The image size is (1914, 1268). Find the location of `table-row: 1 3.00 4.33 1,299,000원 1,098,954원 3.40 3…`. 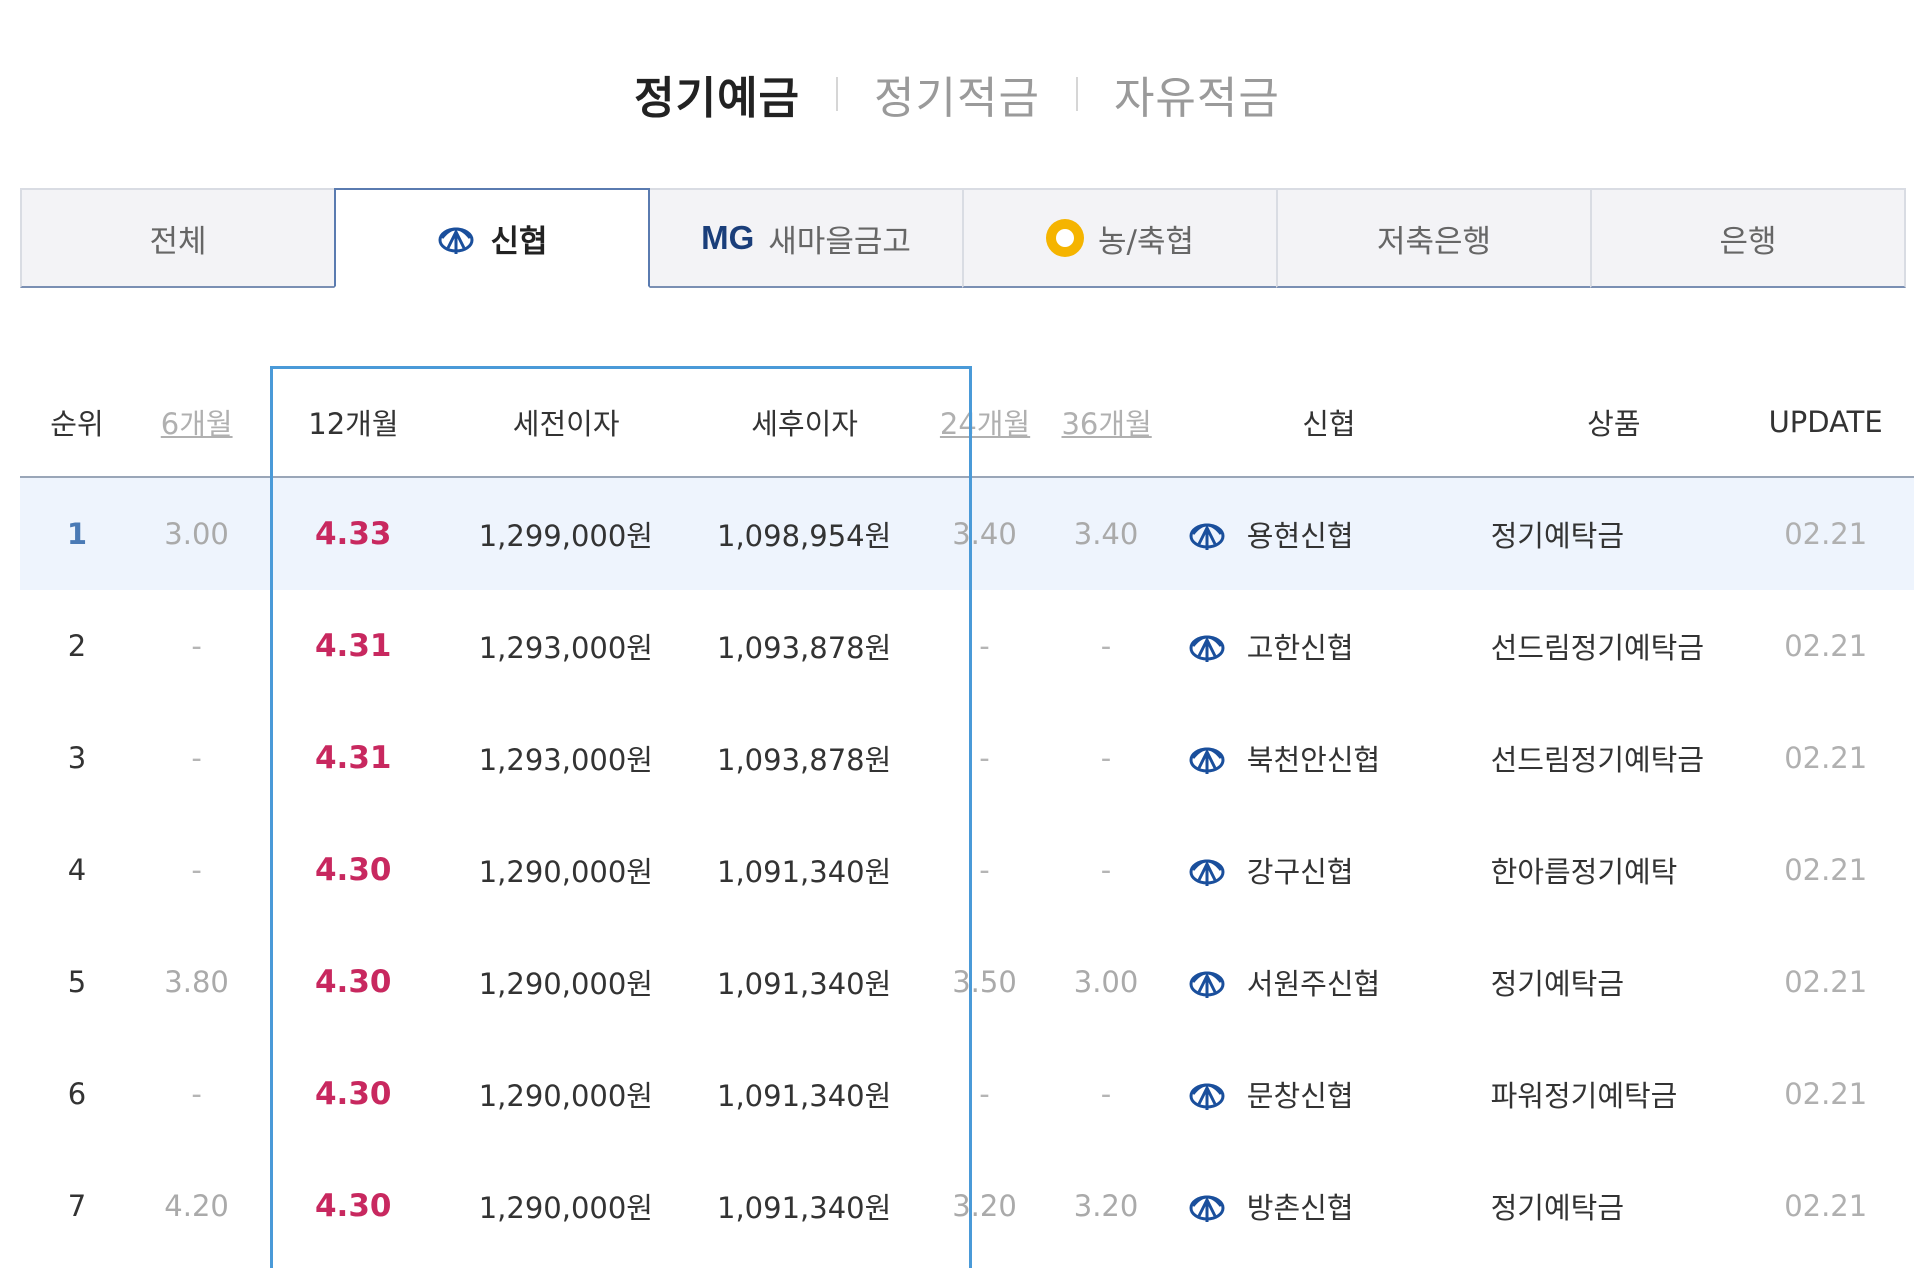

table-row: 1 3.00 4.33 1,299,000원 1,098,954원 3.40 3… is located at coordinates (967, 534).